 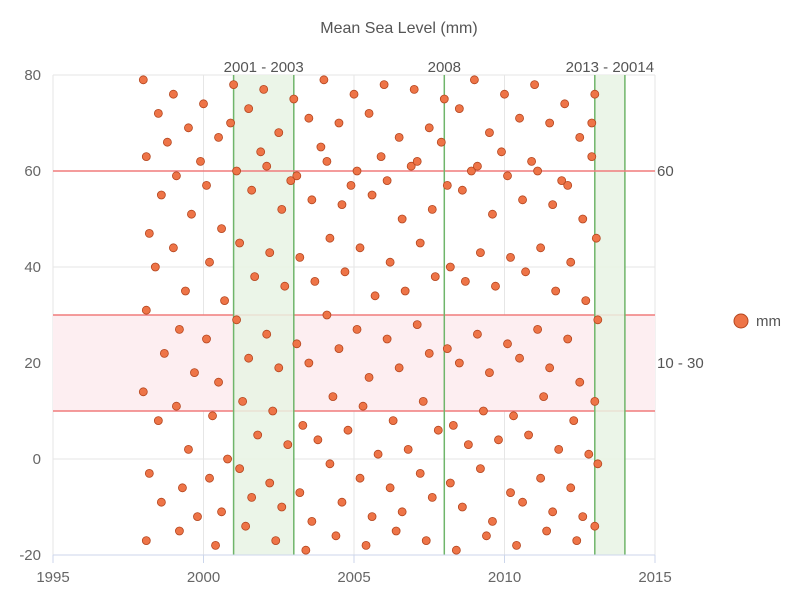 I want to click on y-tick-label: 20, so click(x=32, y=363).